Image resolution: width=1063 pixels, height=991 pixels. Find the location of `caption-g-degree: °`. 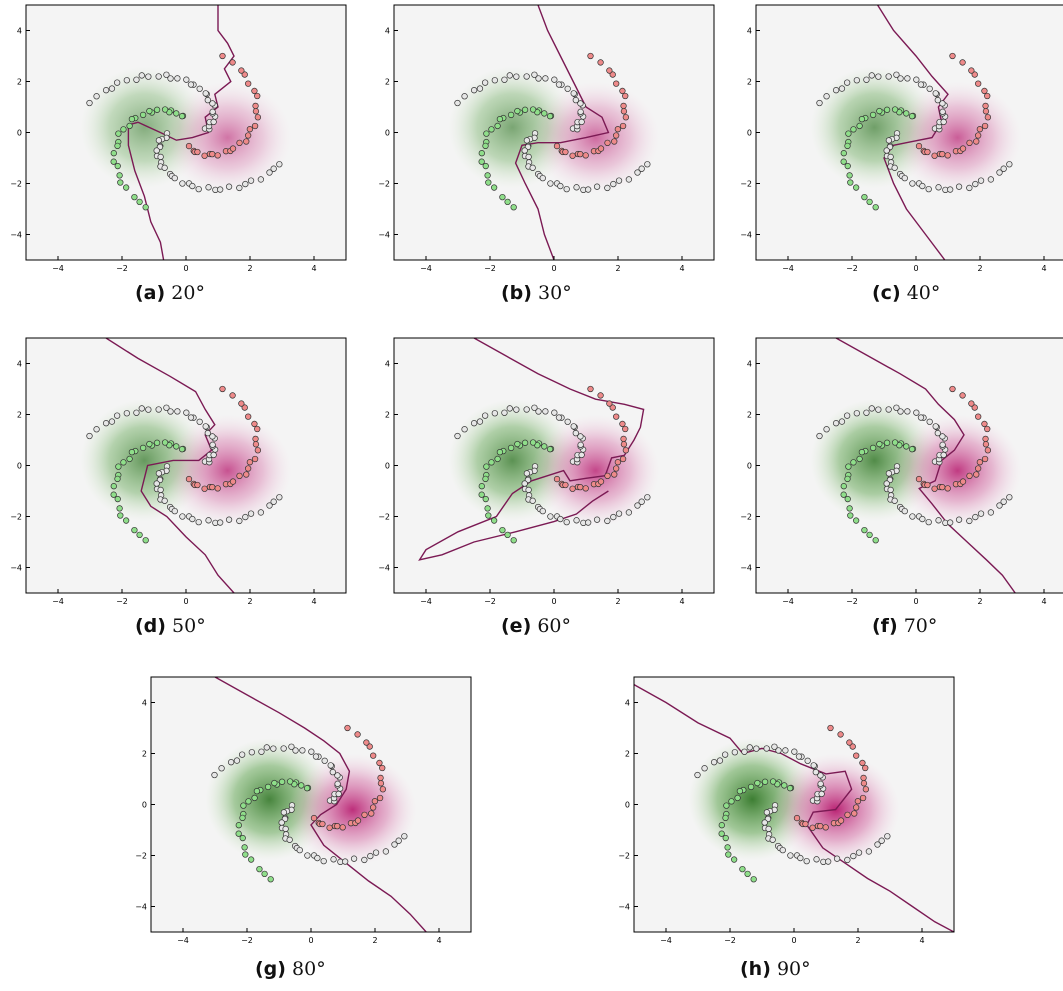

caption-g-degree: ° is located at coordinates (321, 969).